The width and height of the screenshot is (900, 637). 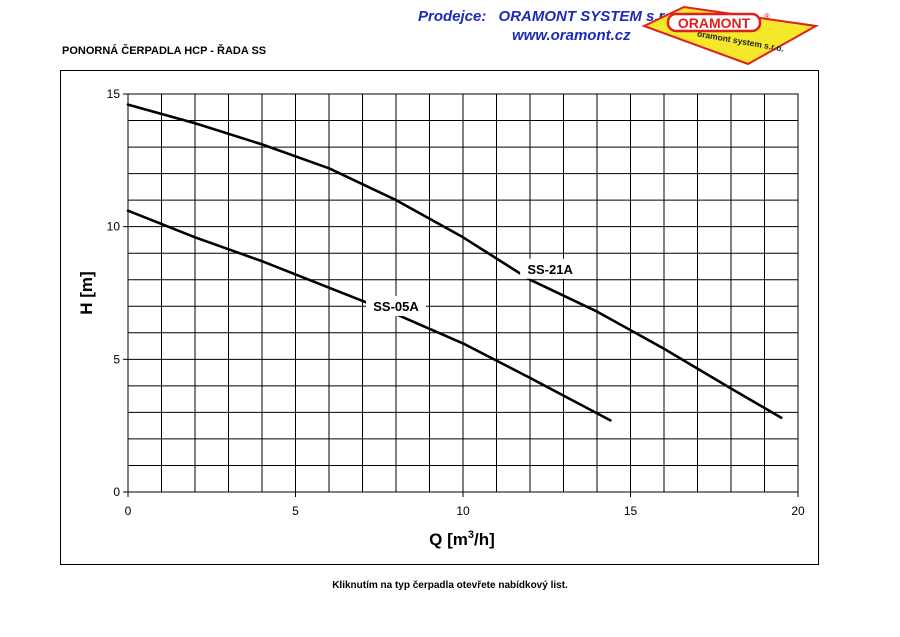 I want to click on x-tick-label: 10, so click(x=463, y=511).